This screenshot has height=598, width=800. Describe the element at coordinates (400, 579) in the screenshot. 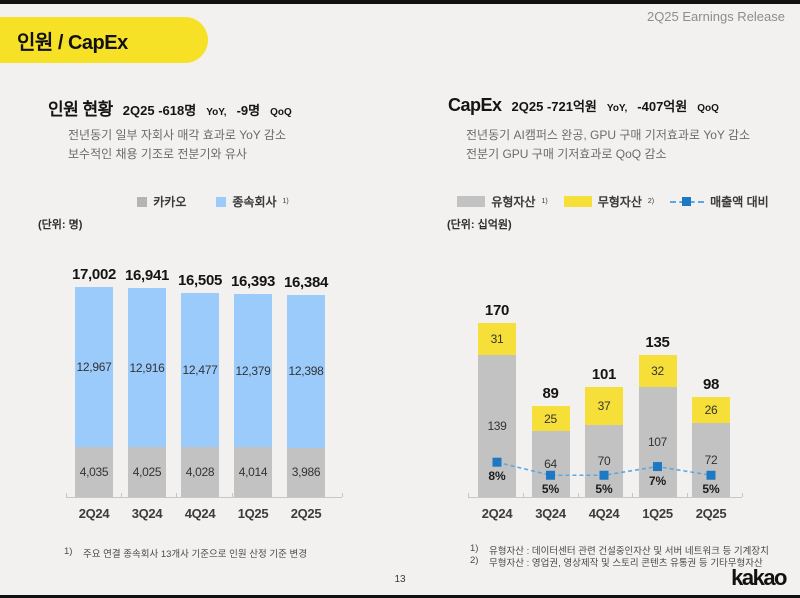

I see `page-number: 13` at that location.